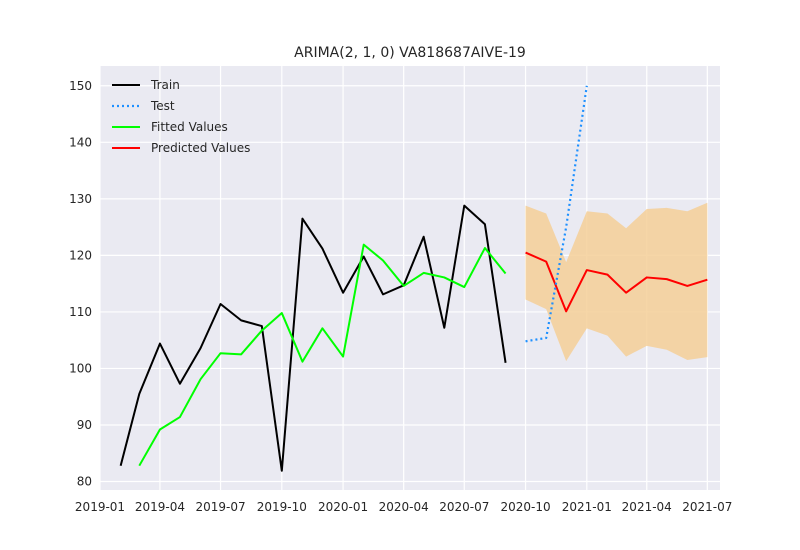 This screenshot has height=550, width=800. Describe the element at coordinates (84, 425) in the screenshot. I see `y-tick-label: 90` at that location.